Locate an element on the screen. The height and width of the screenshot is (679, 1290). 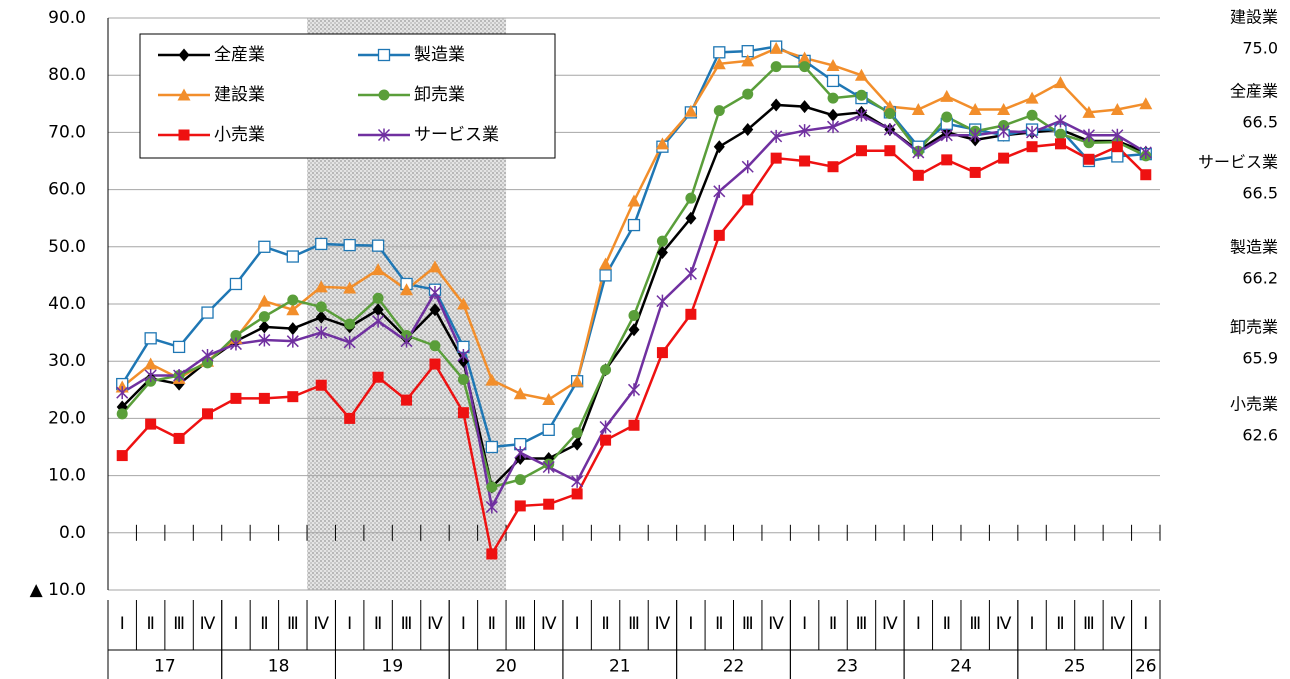
annotation-value: 66.2 is located at coordinates (1260, 278).